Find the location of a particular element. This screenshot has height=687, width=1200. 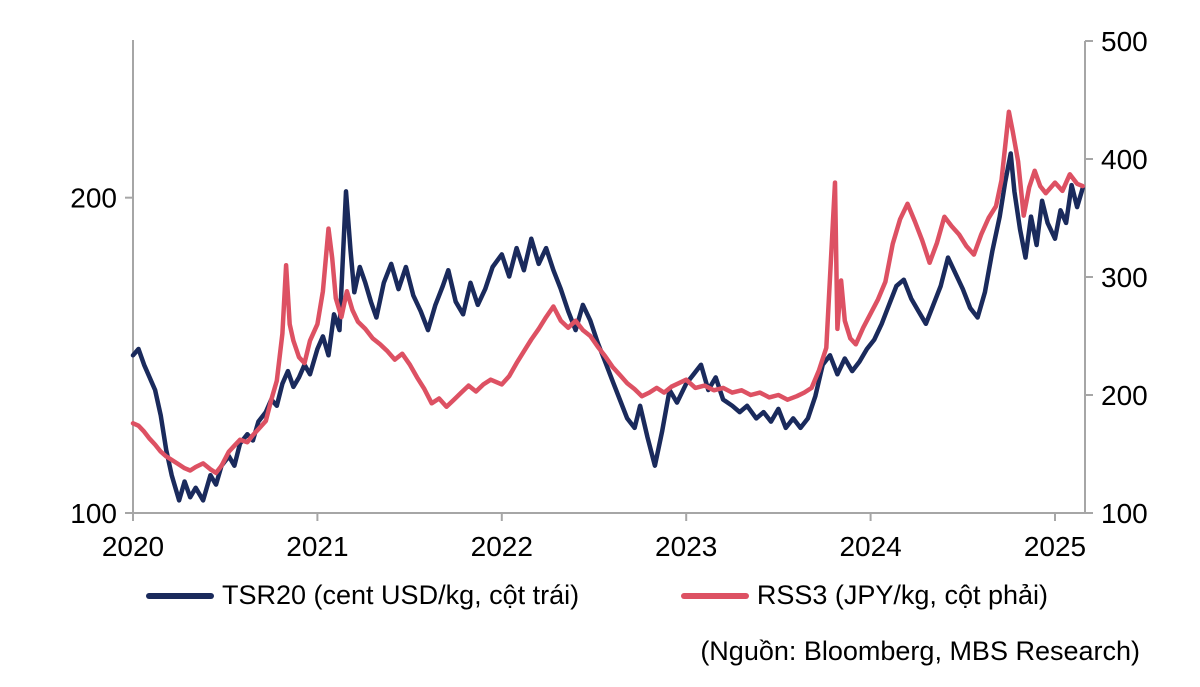

x-tick-label: 2022 is located at coordinates (502, 546).